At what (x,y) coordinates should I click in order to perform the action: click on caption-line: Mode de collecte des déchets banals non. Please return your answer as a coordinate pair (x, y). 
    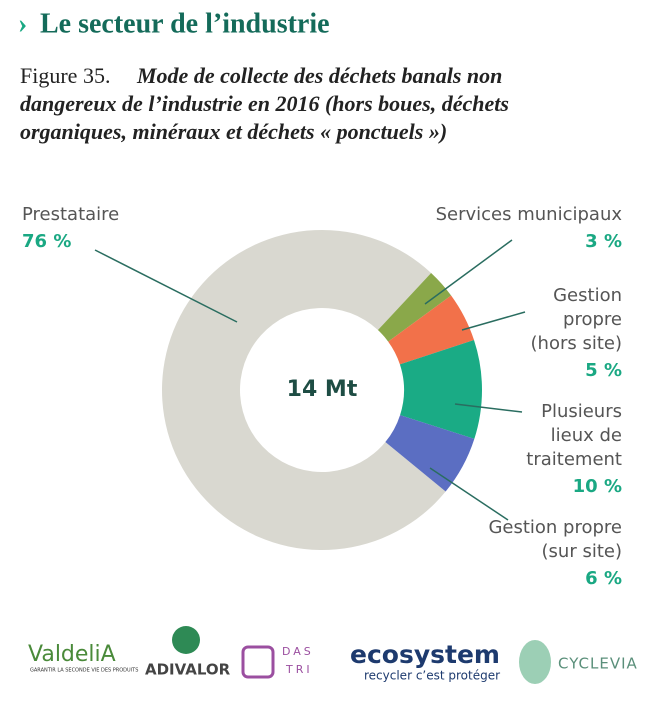
    Looking at the image, I should click on (319, 75).